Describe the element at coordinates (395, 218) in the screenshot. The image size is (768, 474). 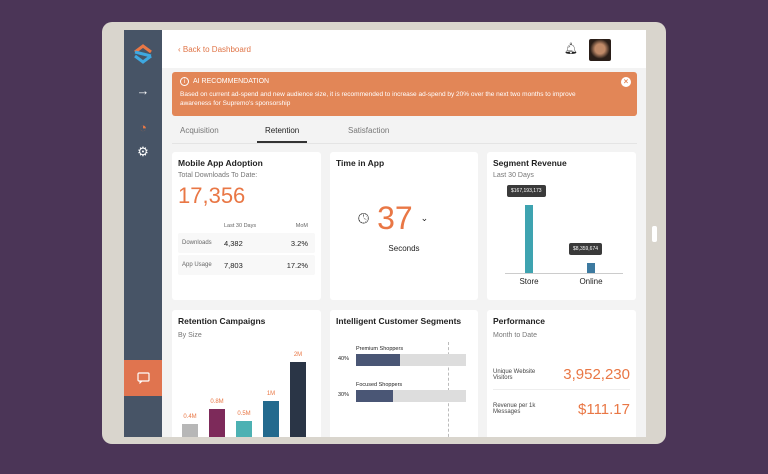
I see `time-value: 37` at that location.